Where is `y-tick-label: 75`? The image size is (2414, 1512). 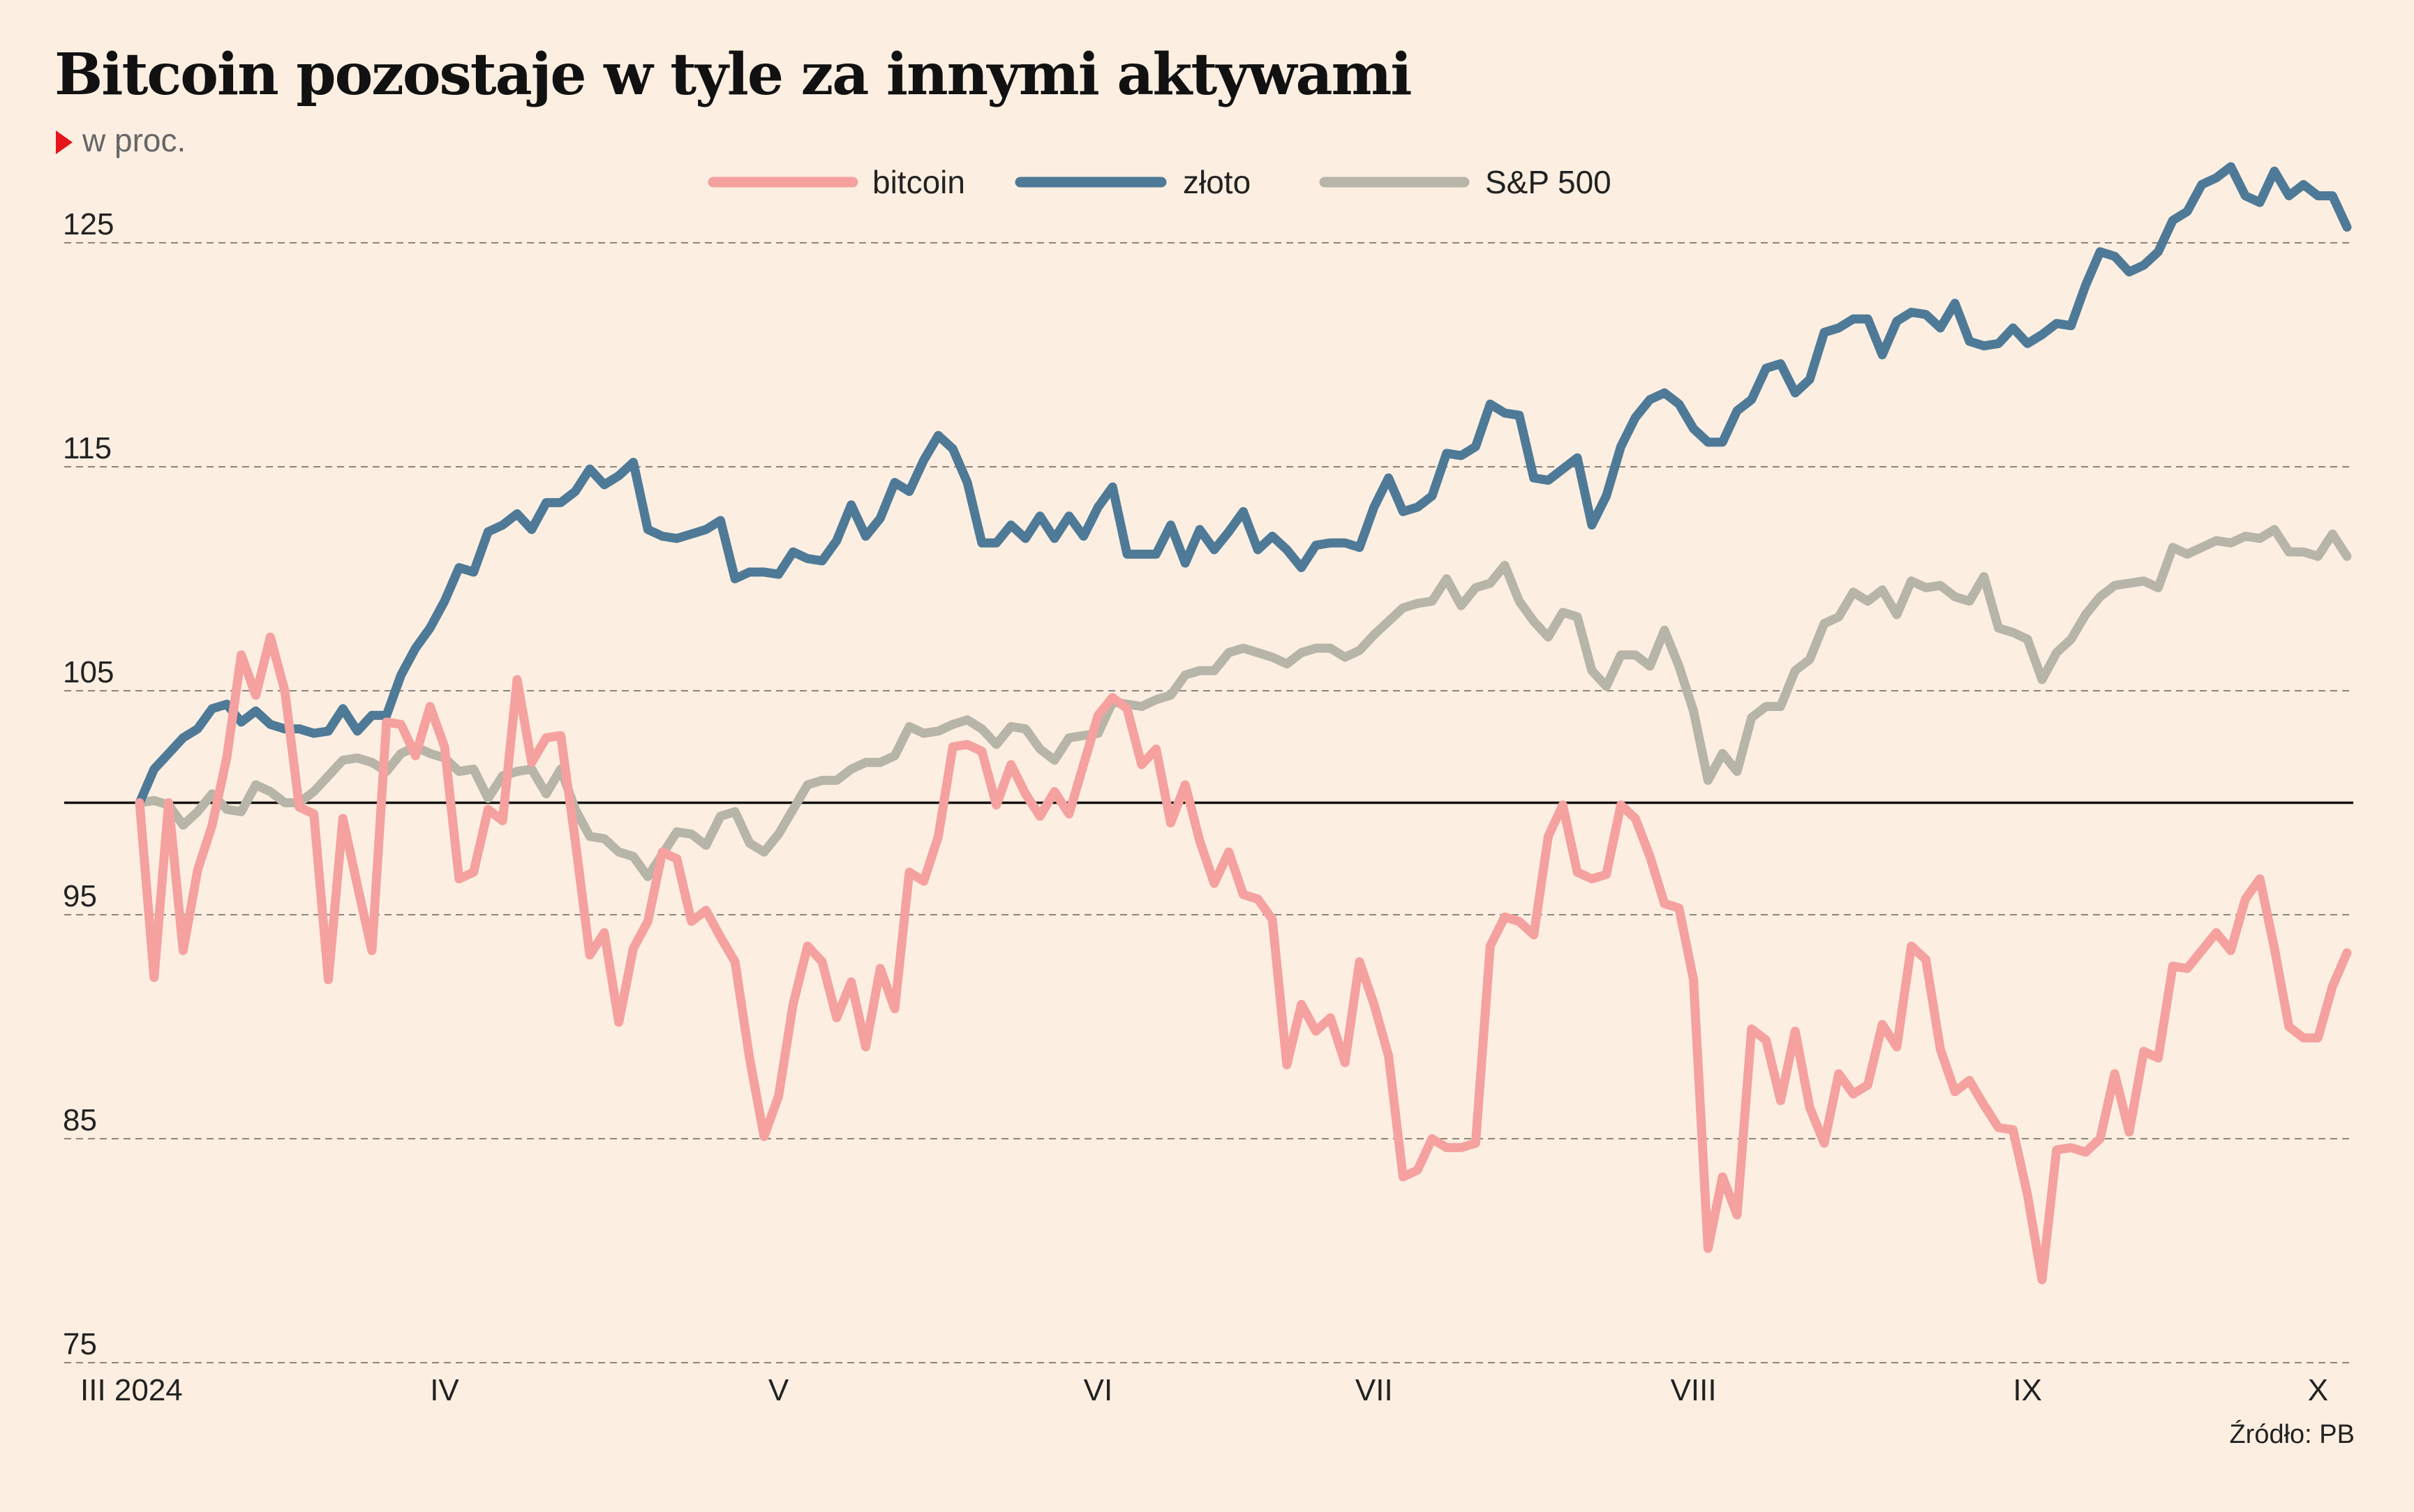 y-tick-label: 75 is located at coordinates (80, 1344).